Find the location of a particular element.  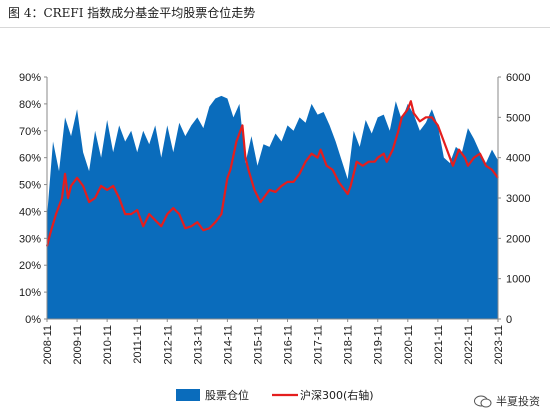

x-tick-label: 2020-11 is located at coordinates (409, 345).